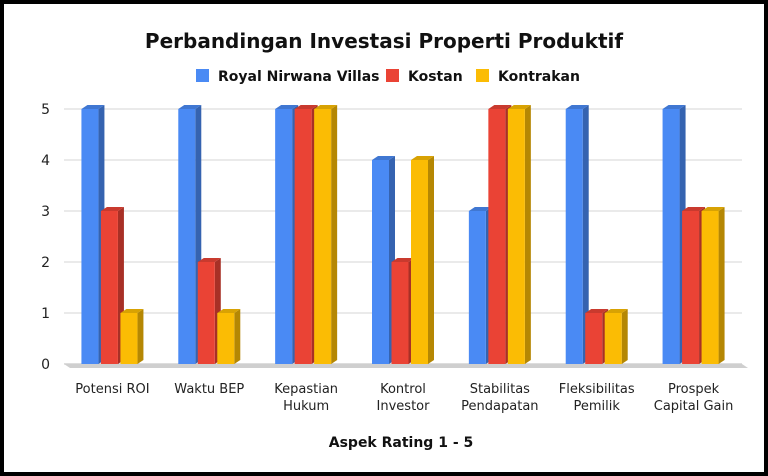 The width and height of the screenshot is (768, 476). What do you see at coordinates (401, 443) in the screenshot?
I see `x-axis-title: Aspek Rating 1 - 5` at bounding box center [401, 443].